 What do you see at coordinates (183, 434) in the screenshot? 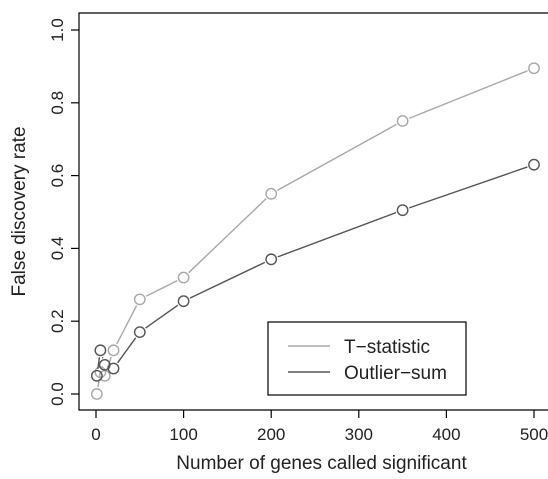
I see `x-tick-label: 100` at bounding box center [183, 434].